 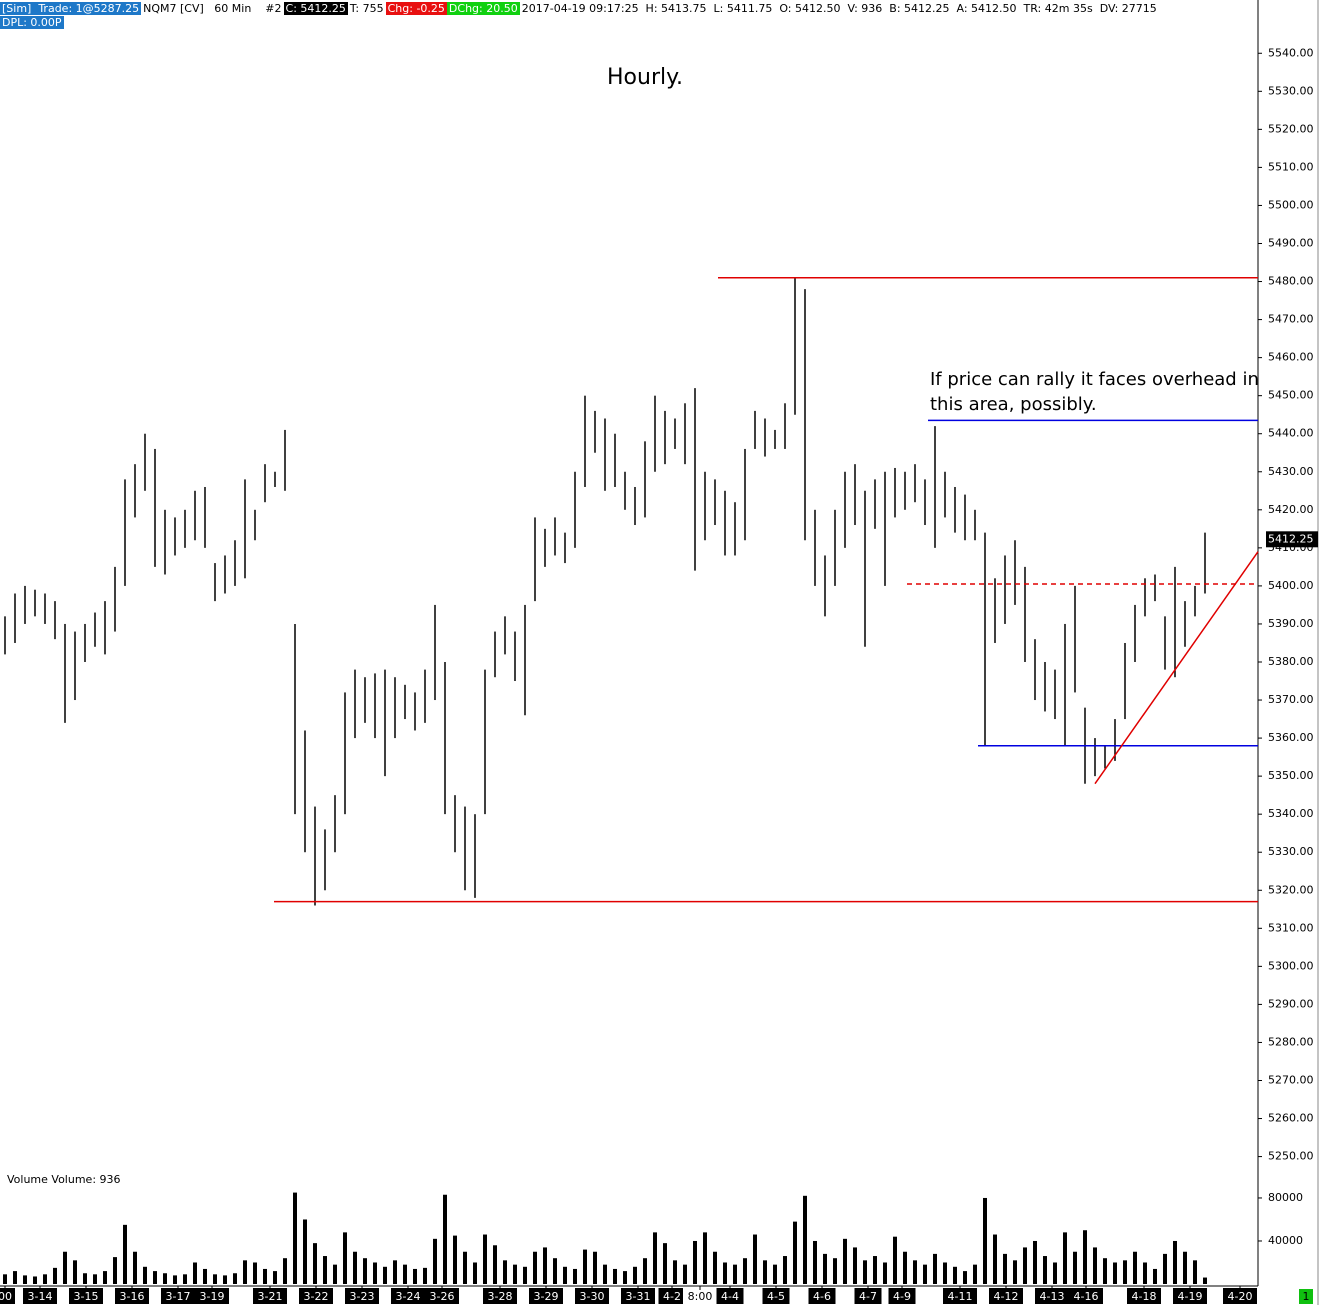 I want to click on volume-label: Volume Volume: 936, so click(x=64, y=1179).